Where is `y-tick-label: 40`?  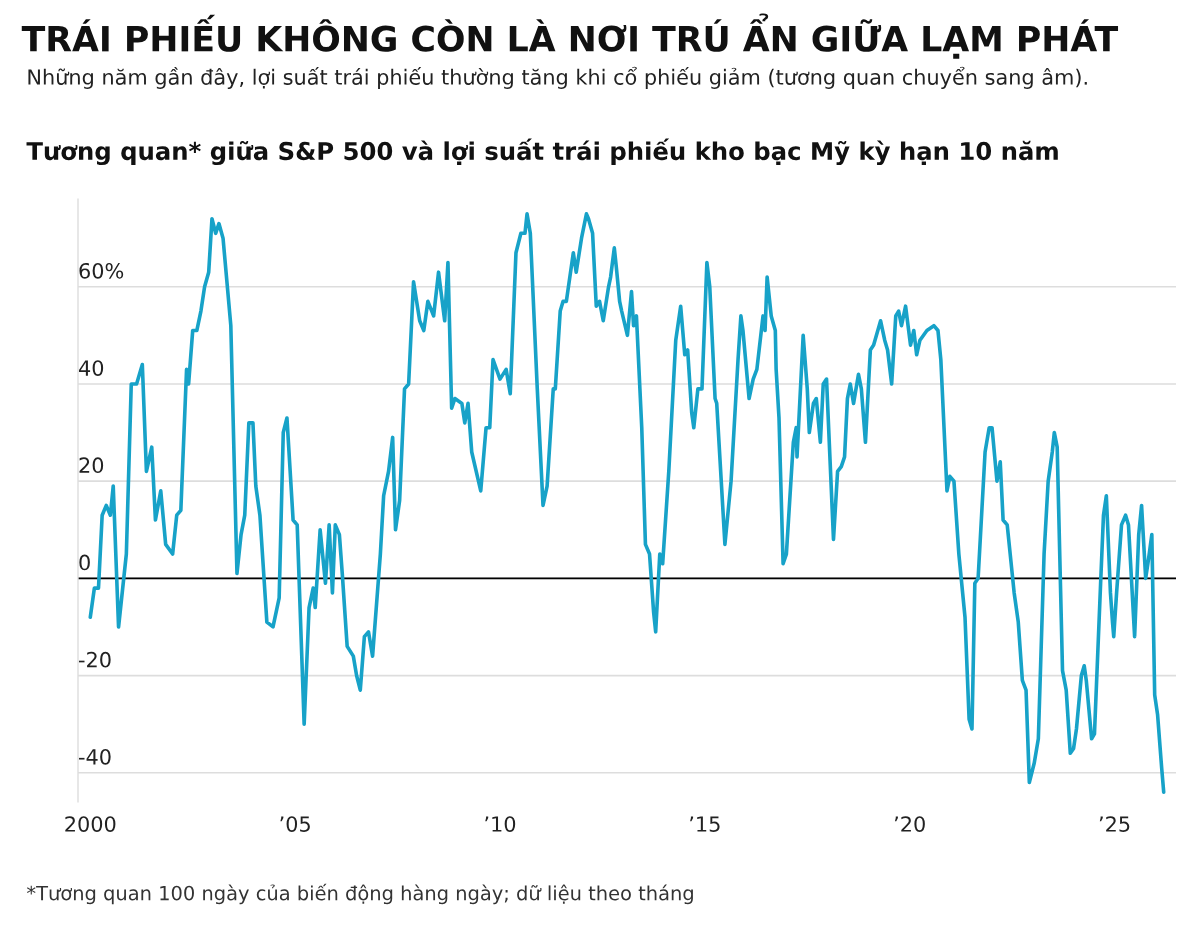
y-tick-label: 40 is located at coordinates (91, 368).